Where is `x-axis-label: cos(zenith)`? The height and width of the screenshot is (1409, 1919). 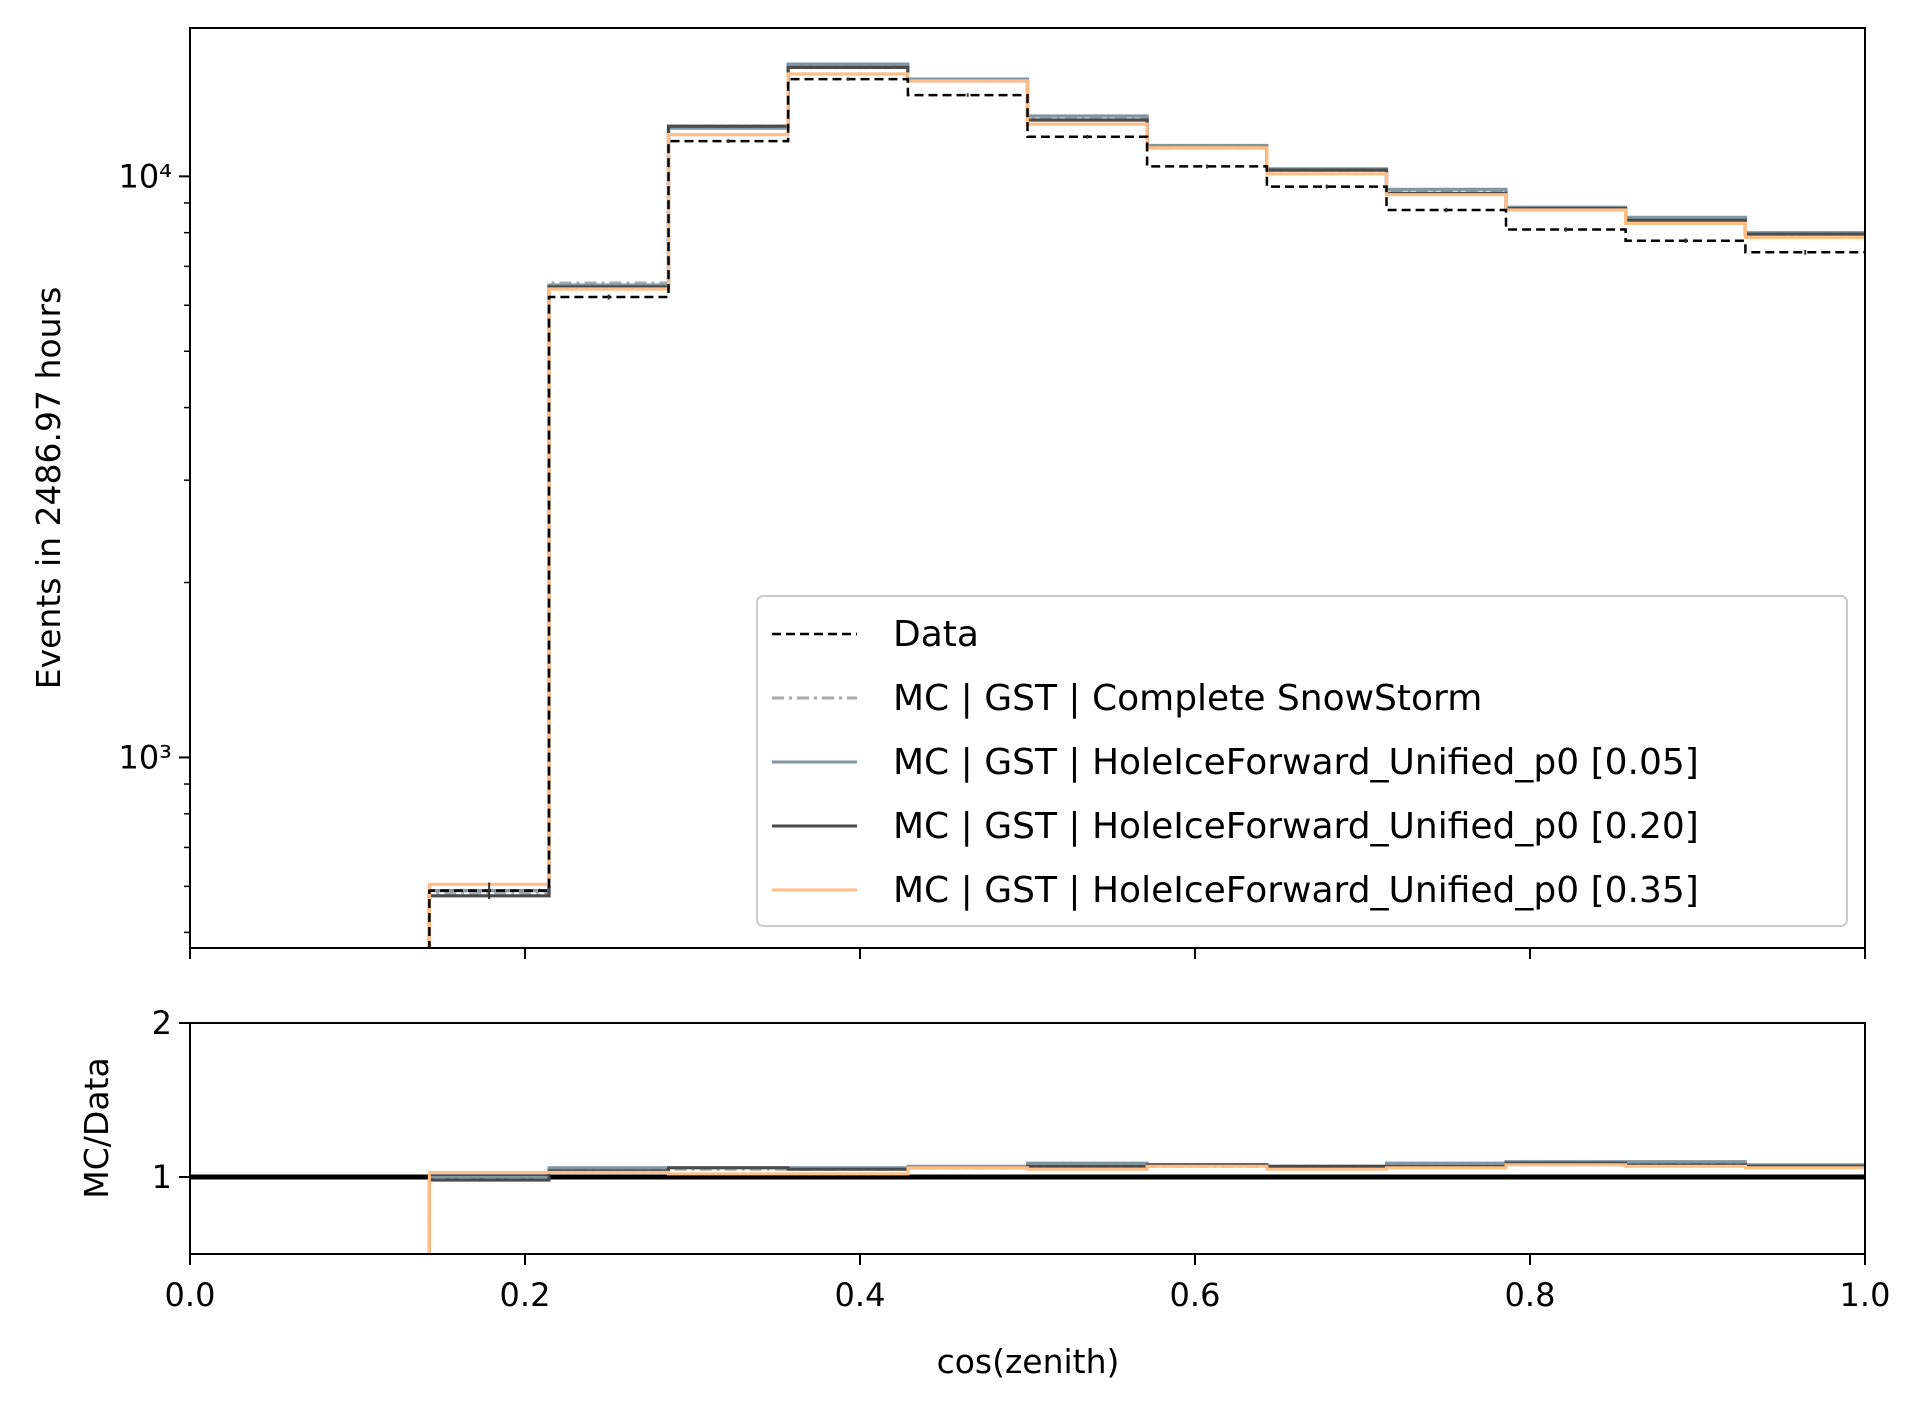
x-axis-label: cos(zenith) is located at coordinates (1028, 1361).